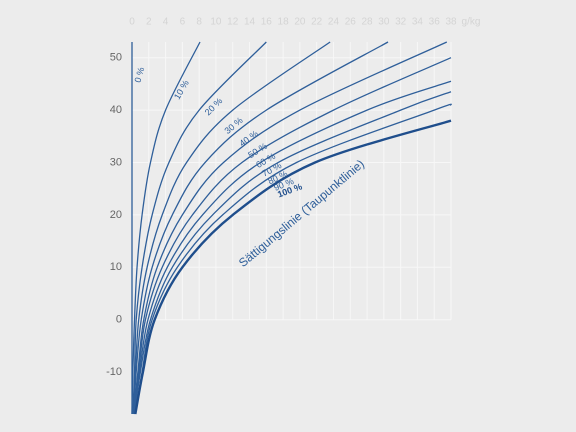 Image resolution: width=576 pixels, height=432 pixels. Describe the element at coordinates (116, 162) in the screenshot. I see `y-tick-label: 30` at that location.